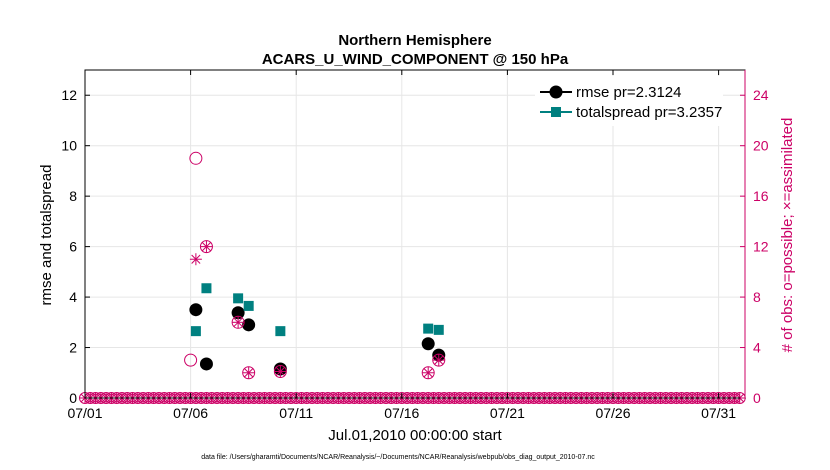  What do you see at coordinates (73, 348) in the screenshot?
I see `y-tick-label-left: 2` at bounding box center [73, 348].